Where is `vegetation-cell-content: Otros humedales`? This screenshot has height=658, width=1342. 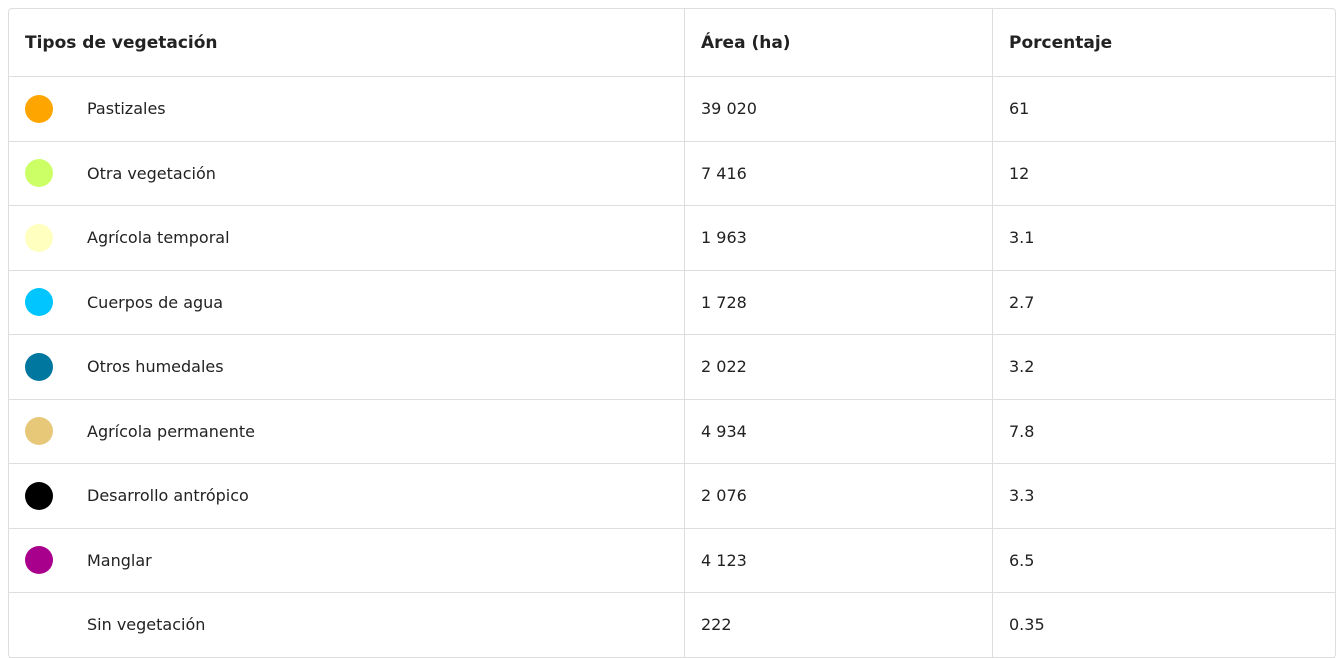
vegetation-cell-content: Otros humedales is located at coordinates (346, 366).